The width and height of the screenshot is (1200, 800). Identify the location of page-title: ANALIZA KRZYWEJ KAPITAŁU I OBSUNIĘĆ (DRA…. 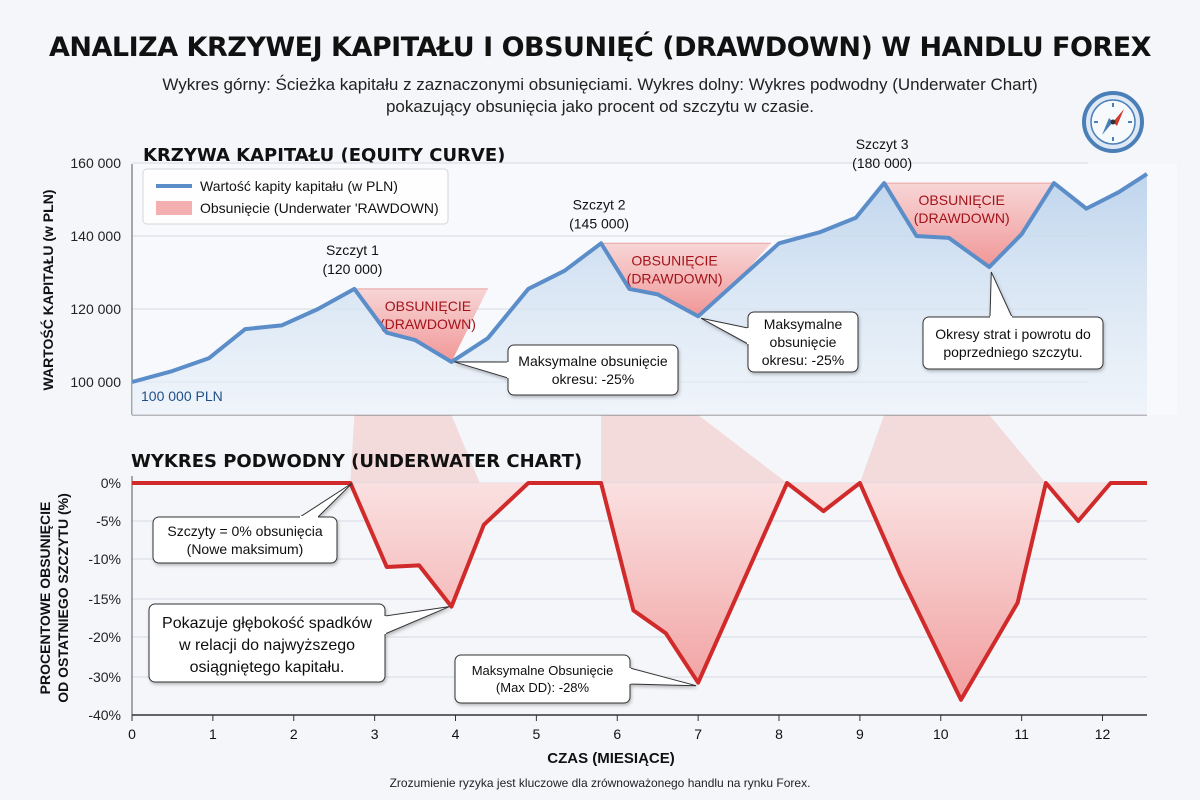
(600, 47).